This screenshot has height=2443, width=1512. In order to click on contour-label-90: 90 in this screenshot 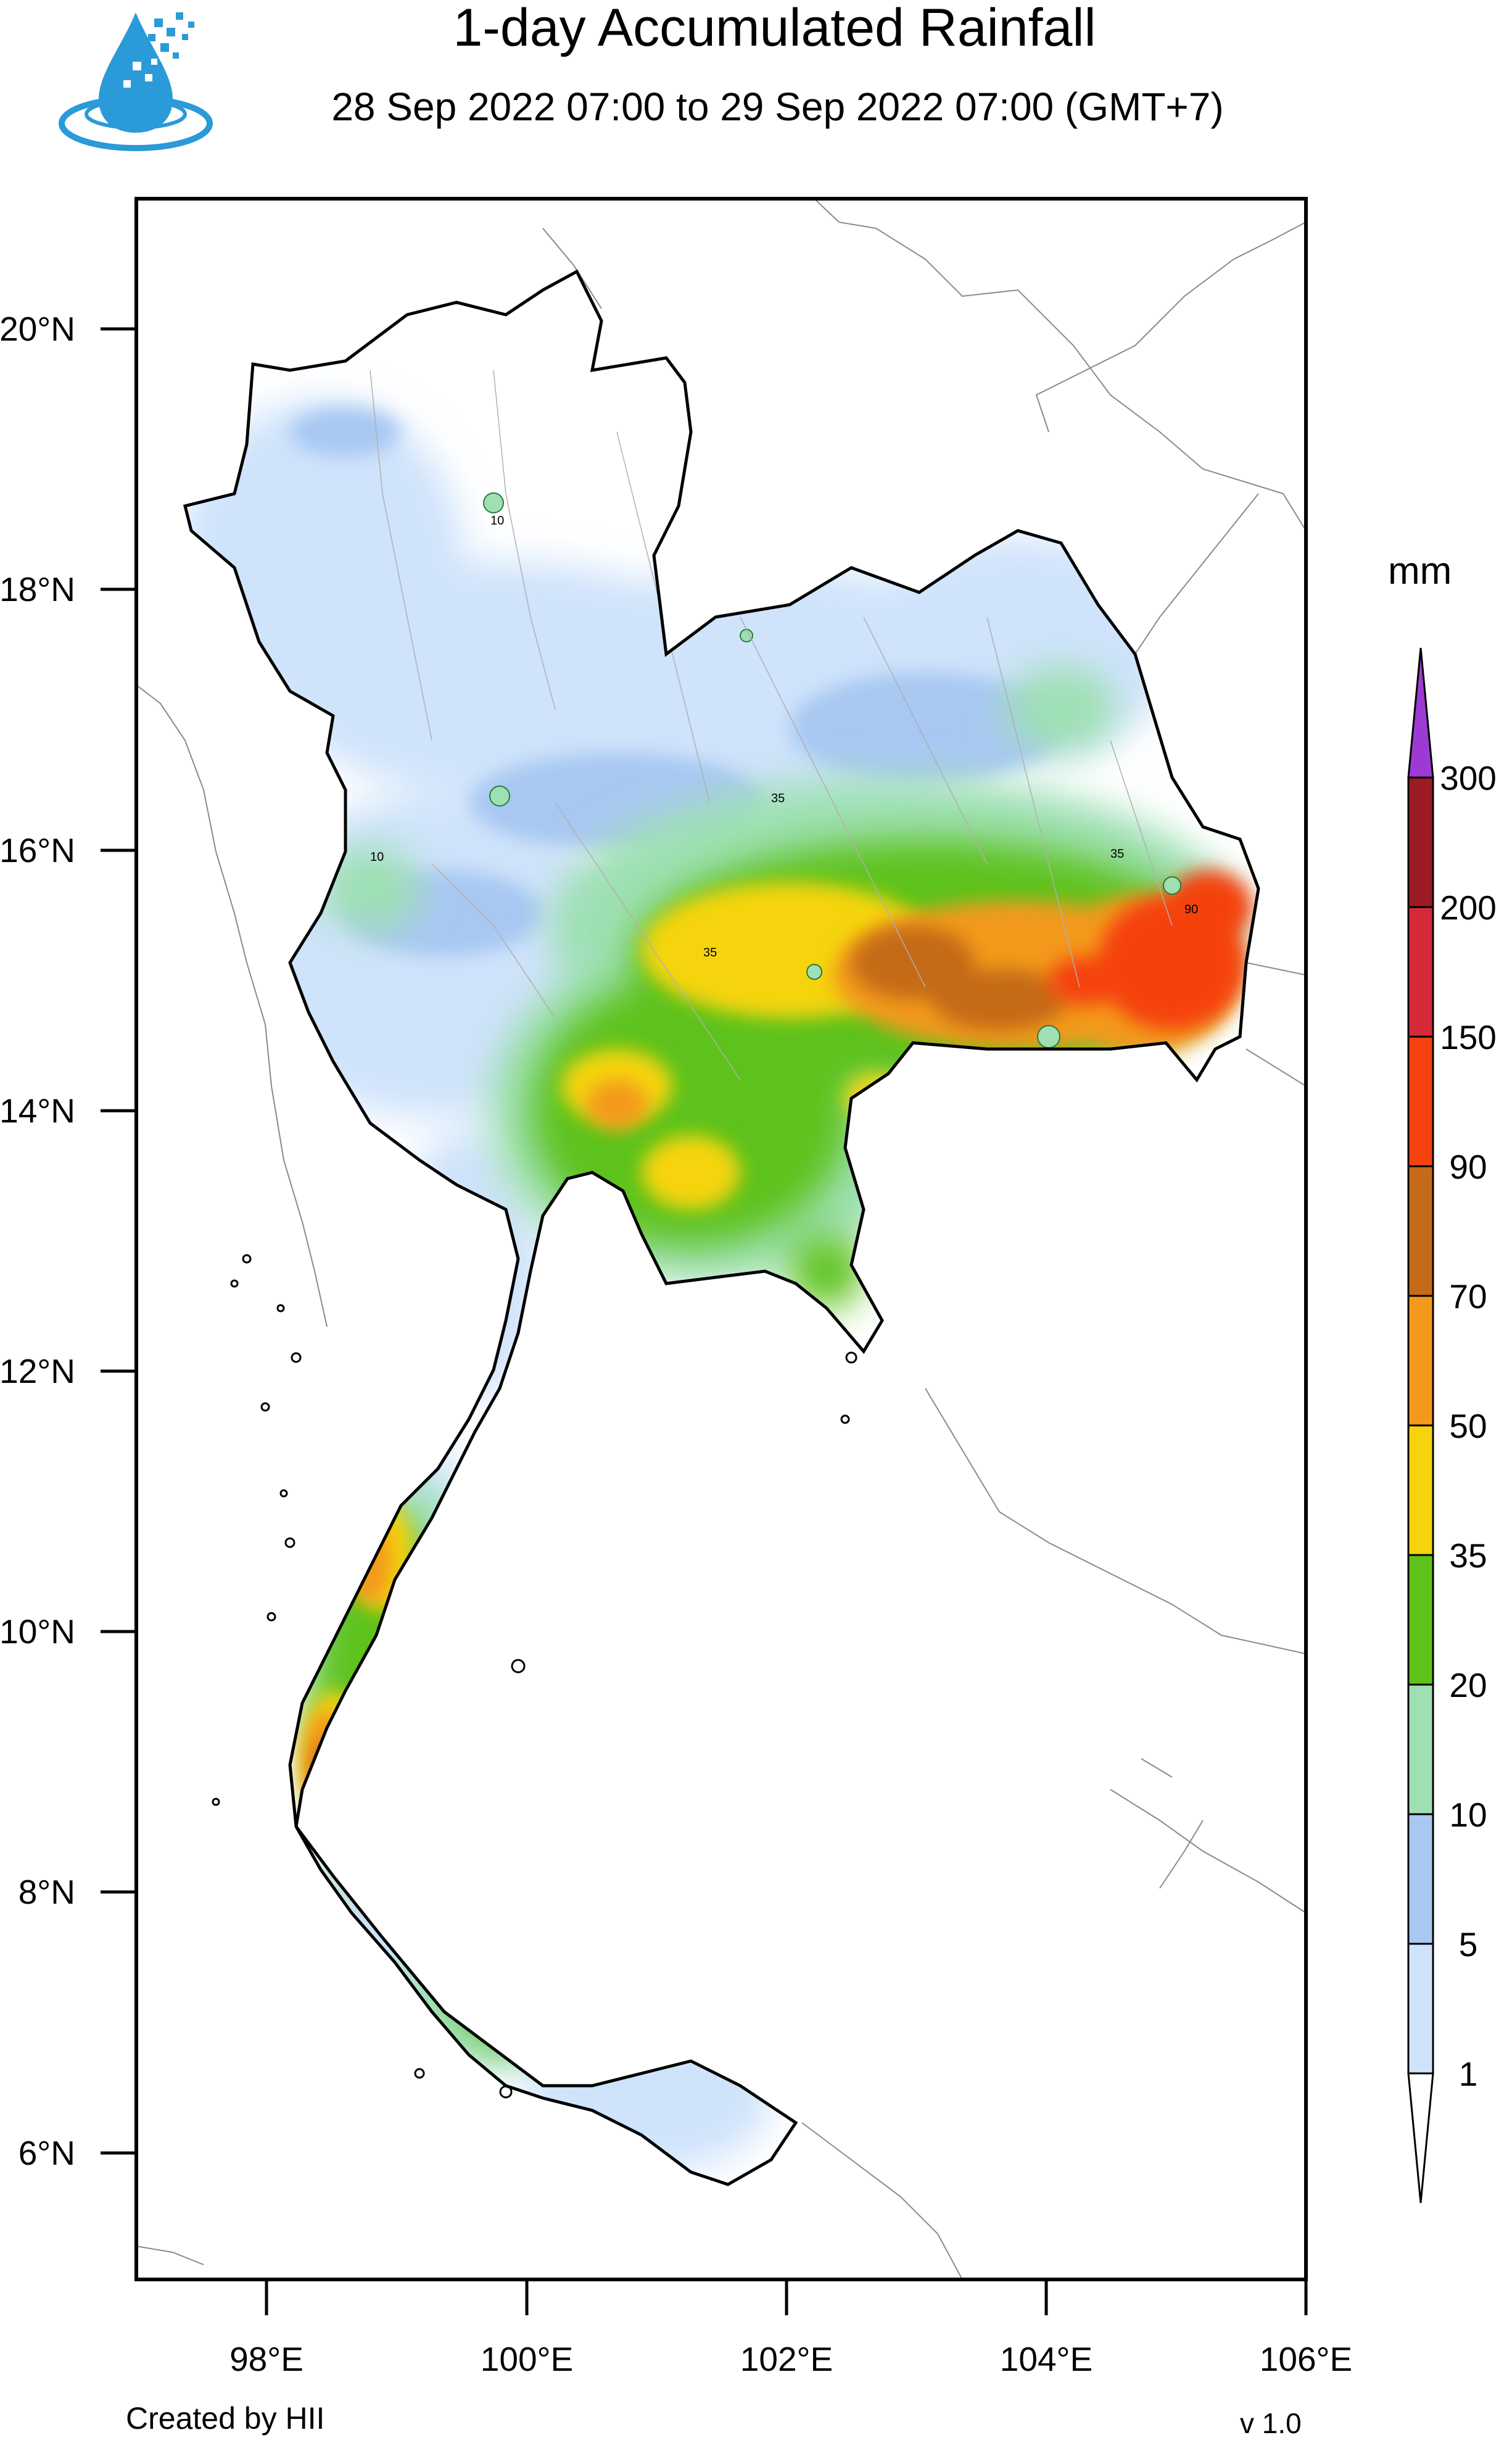, I will do `click(1191, 909)`.